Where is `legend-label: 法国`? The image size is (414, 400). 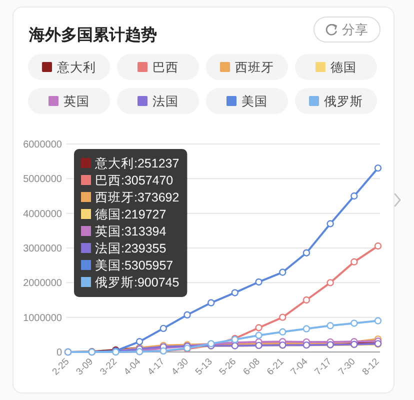
legend-label: 法国 is located at coordinates (165, 101).